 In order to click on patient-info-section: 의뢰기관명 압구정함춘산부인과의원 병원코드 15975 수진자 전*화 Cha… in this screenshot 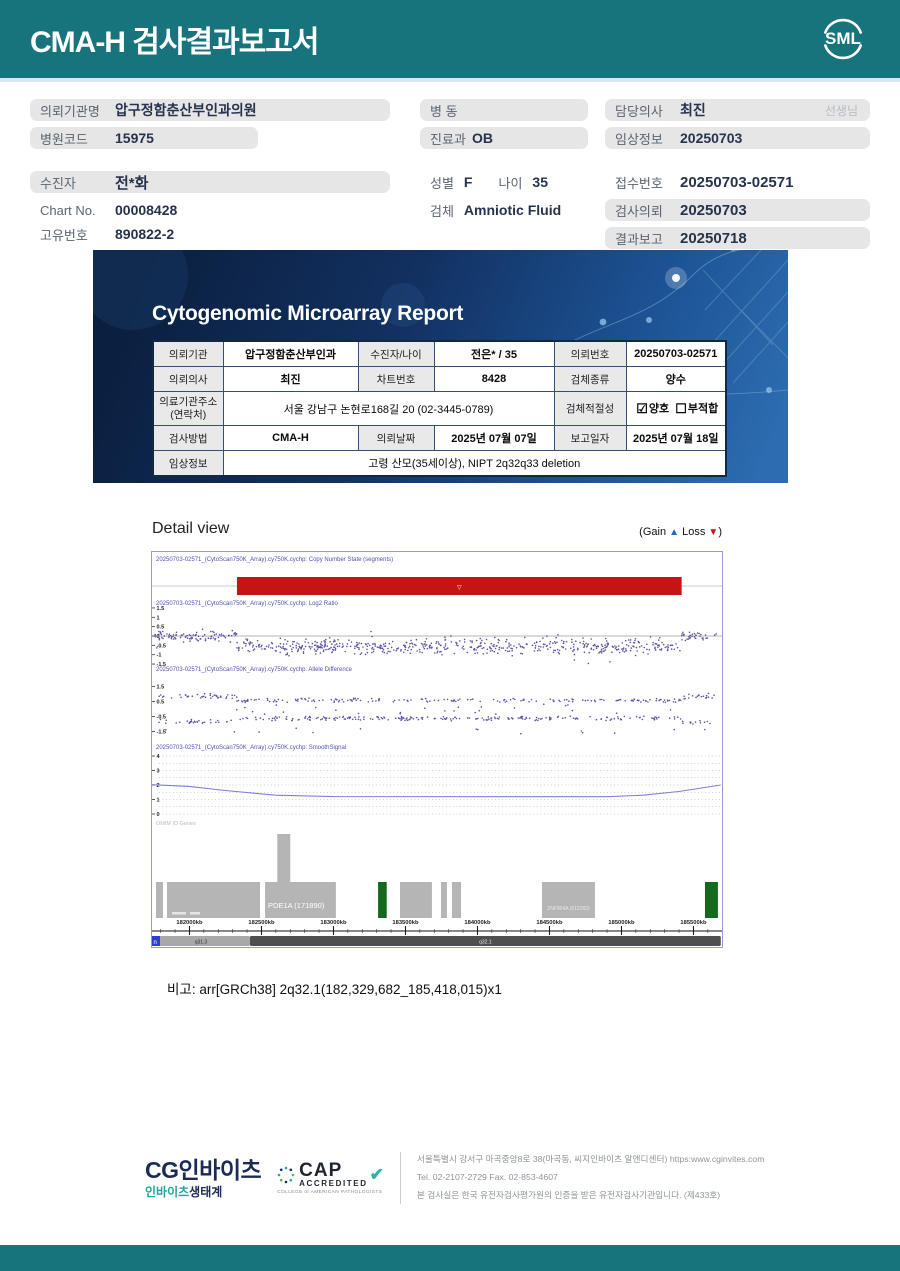, I will do `click(450, 174)`.